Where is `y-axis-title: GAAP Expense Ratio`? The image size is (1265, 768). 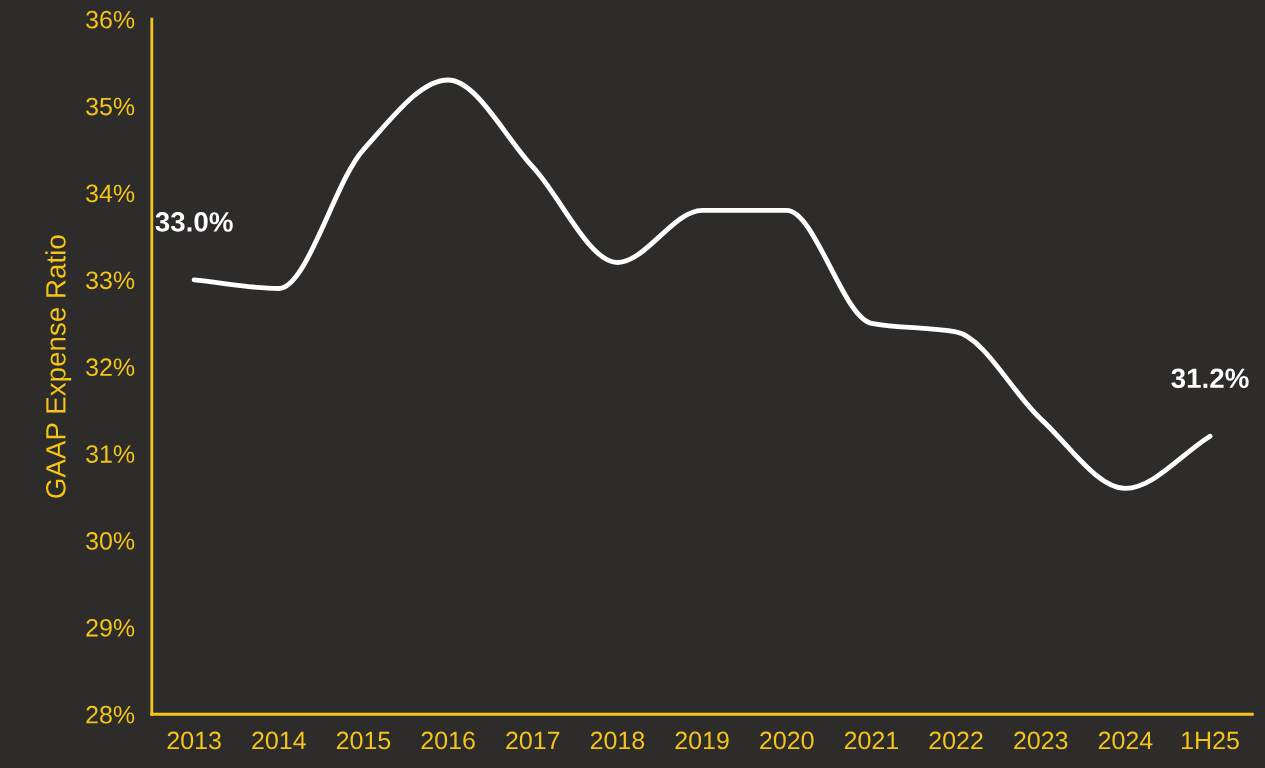
y-axis-title: GAAP Expense Ratio is located at coordinates (58, 366).